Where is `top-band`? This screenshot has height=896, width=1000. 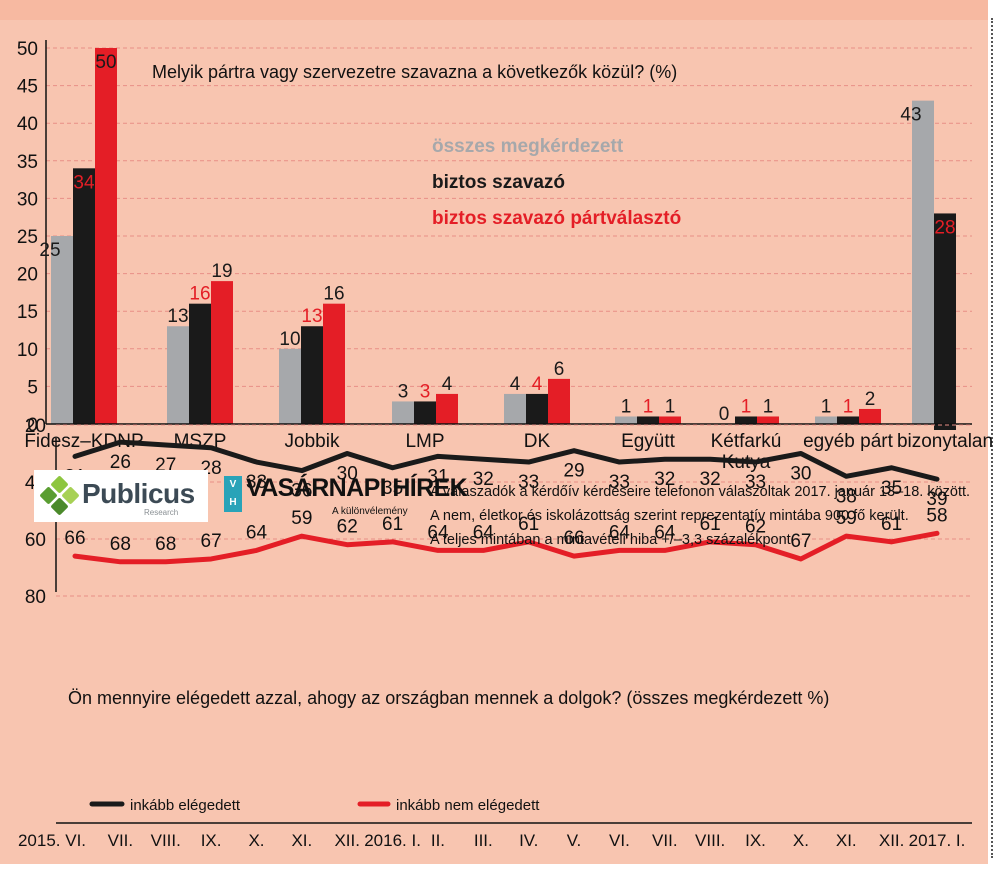 top-band is located at coordinates (494, 10).